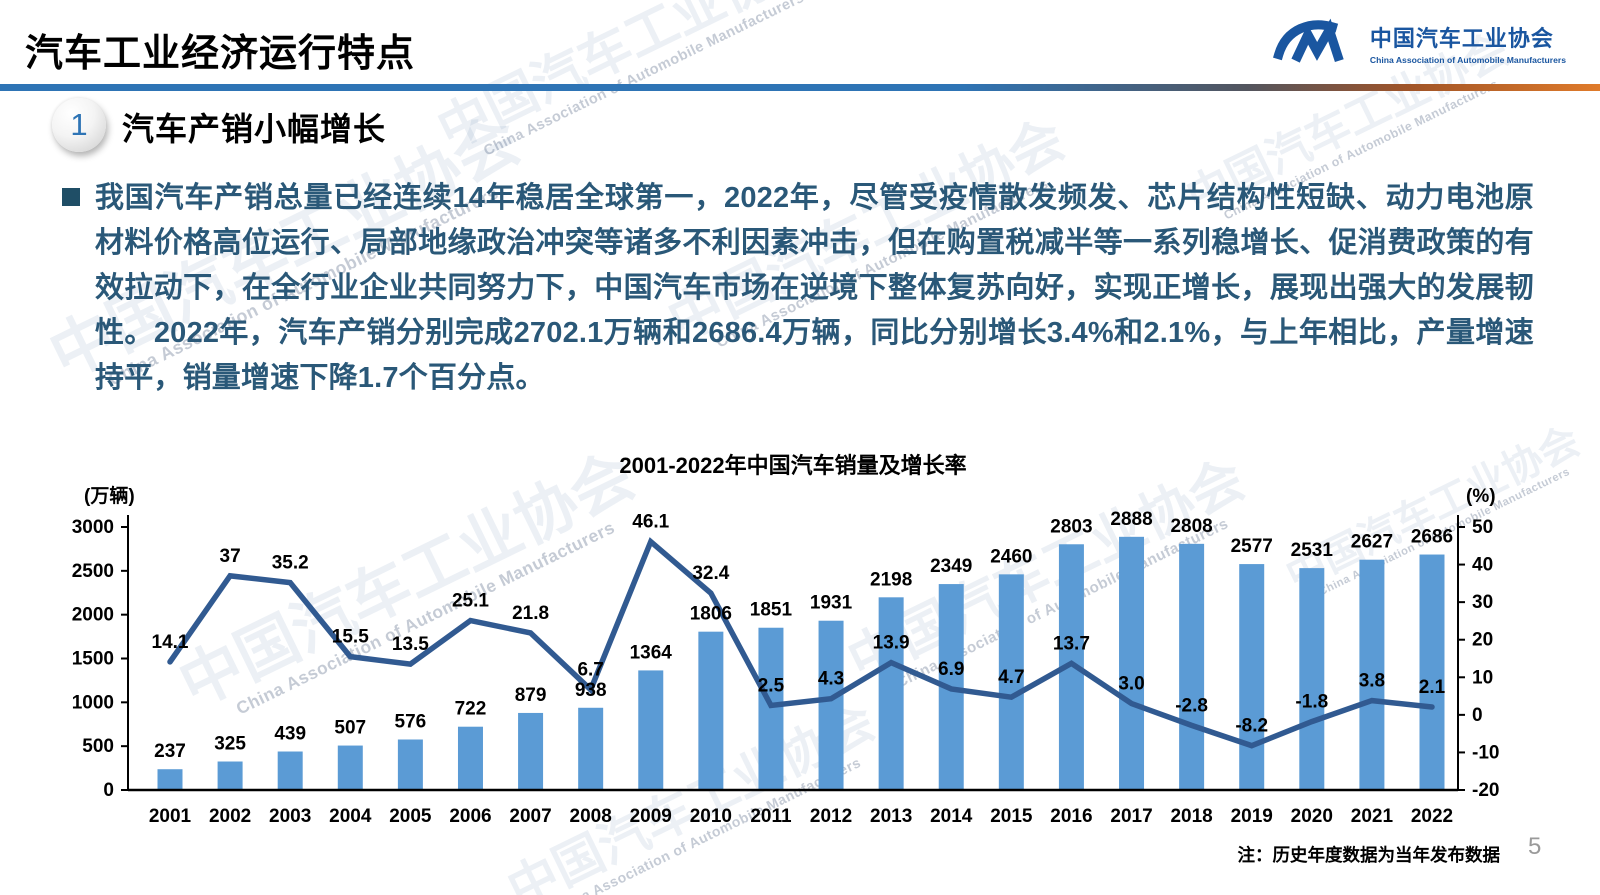 The width and height of the screenshot is (1600, 895). I want to click on line-label: 13.7, so click(1071, 643).